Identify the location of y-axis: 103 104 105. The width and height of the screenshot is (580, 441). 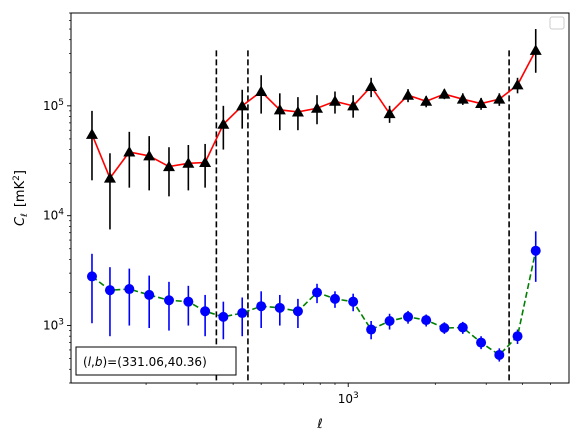
(57, 198).